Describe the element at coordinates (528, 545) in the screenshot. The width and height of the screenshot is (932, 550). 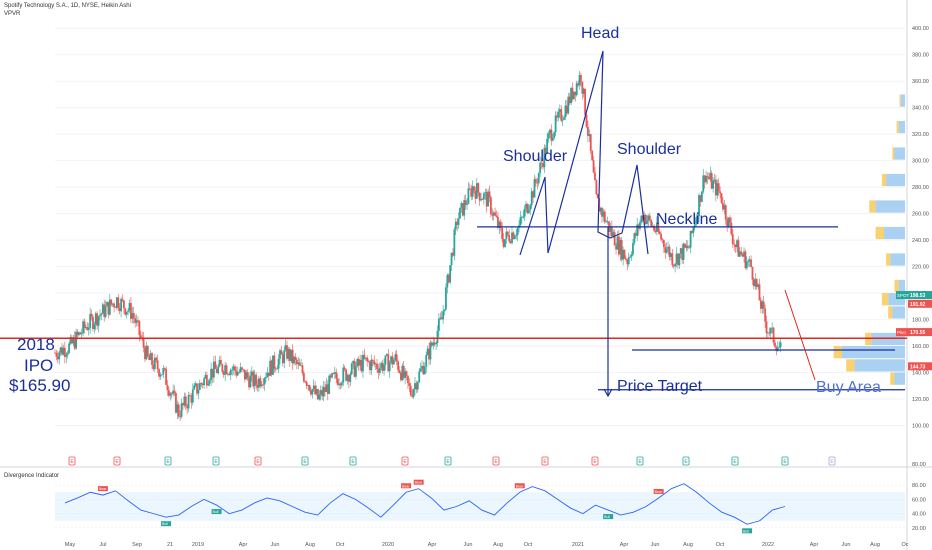
I see `time-tick-label: Oct` at that location.